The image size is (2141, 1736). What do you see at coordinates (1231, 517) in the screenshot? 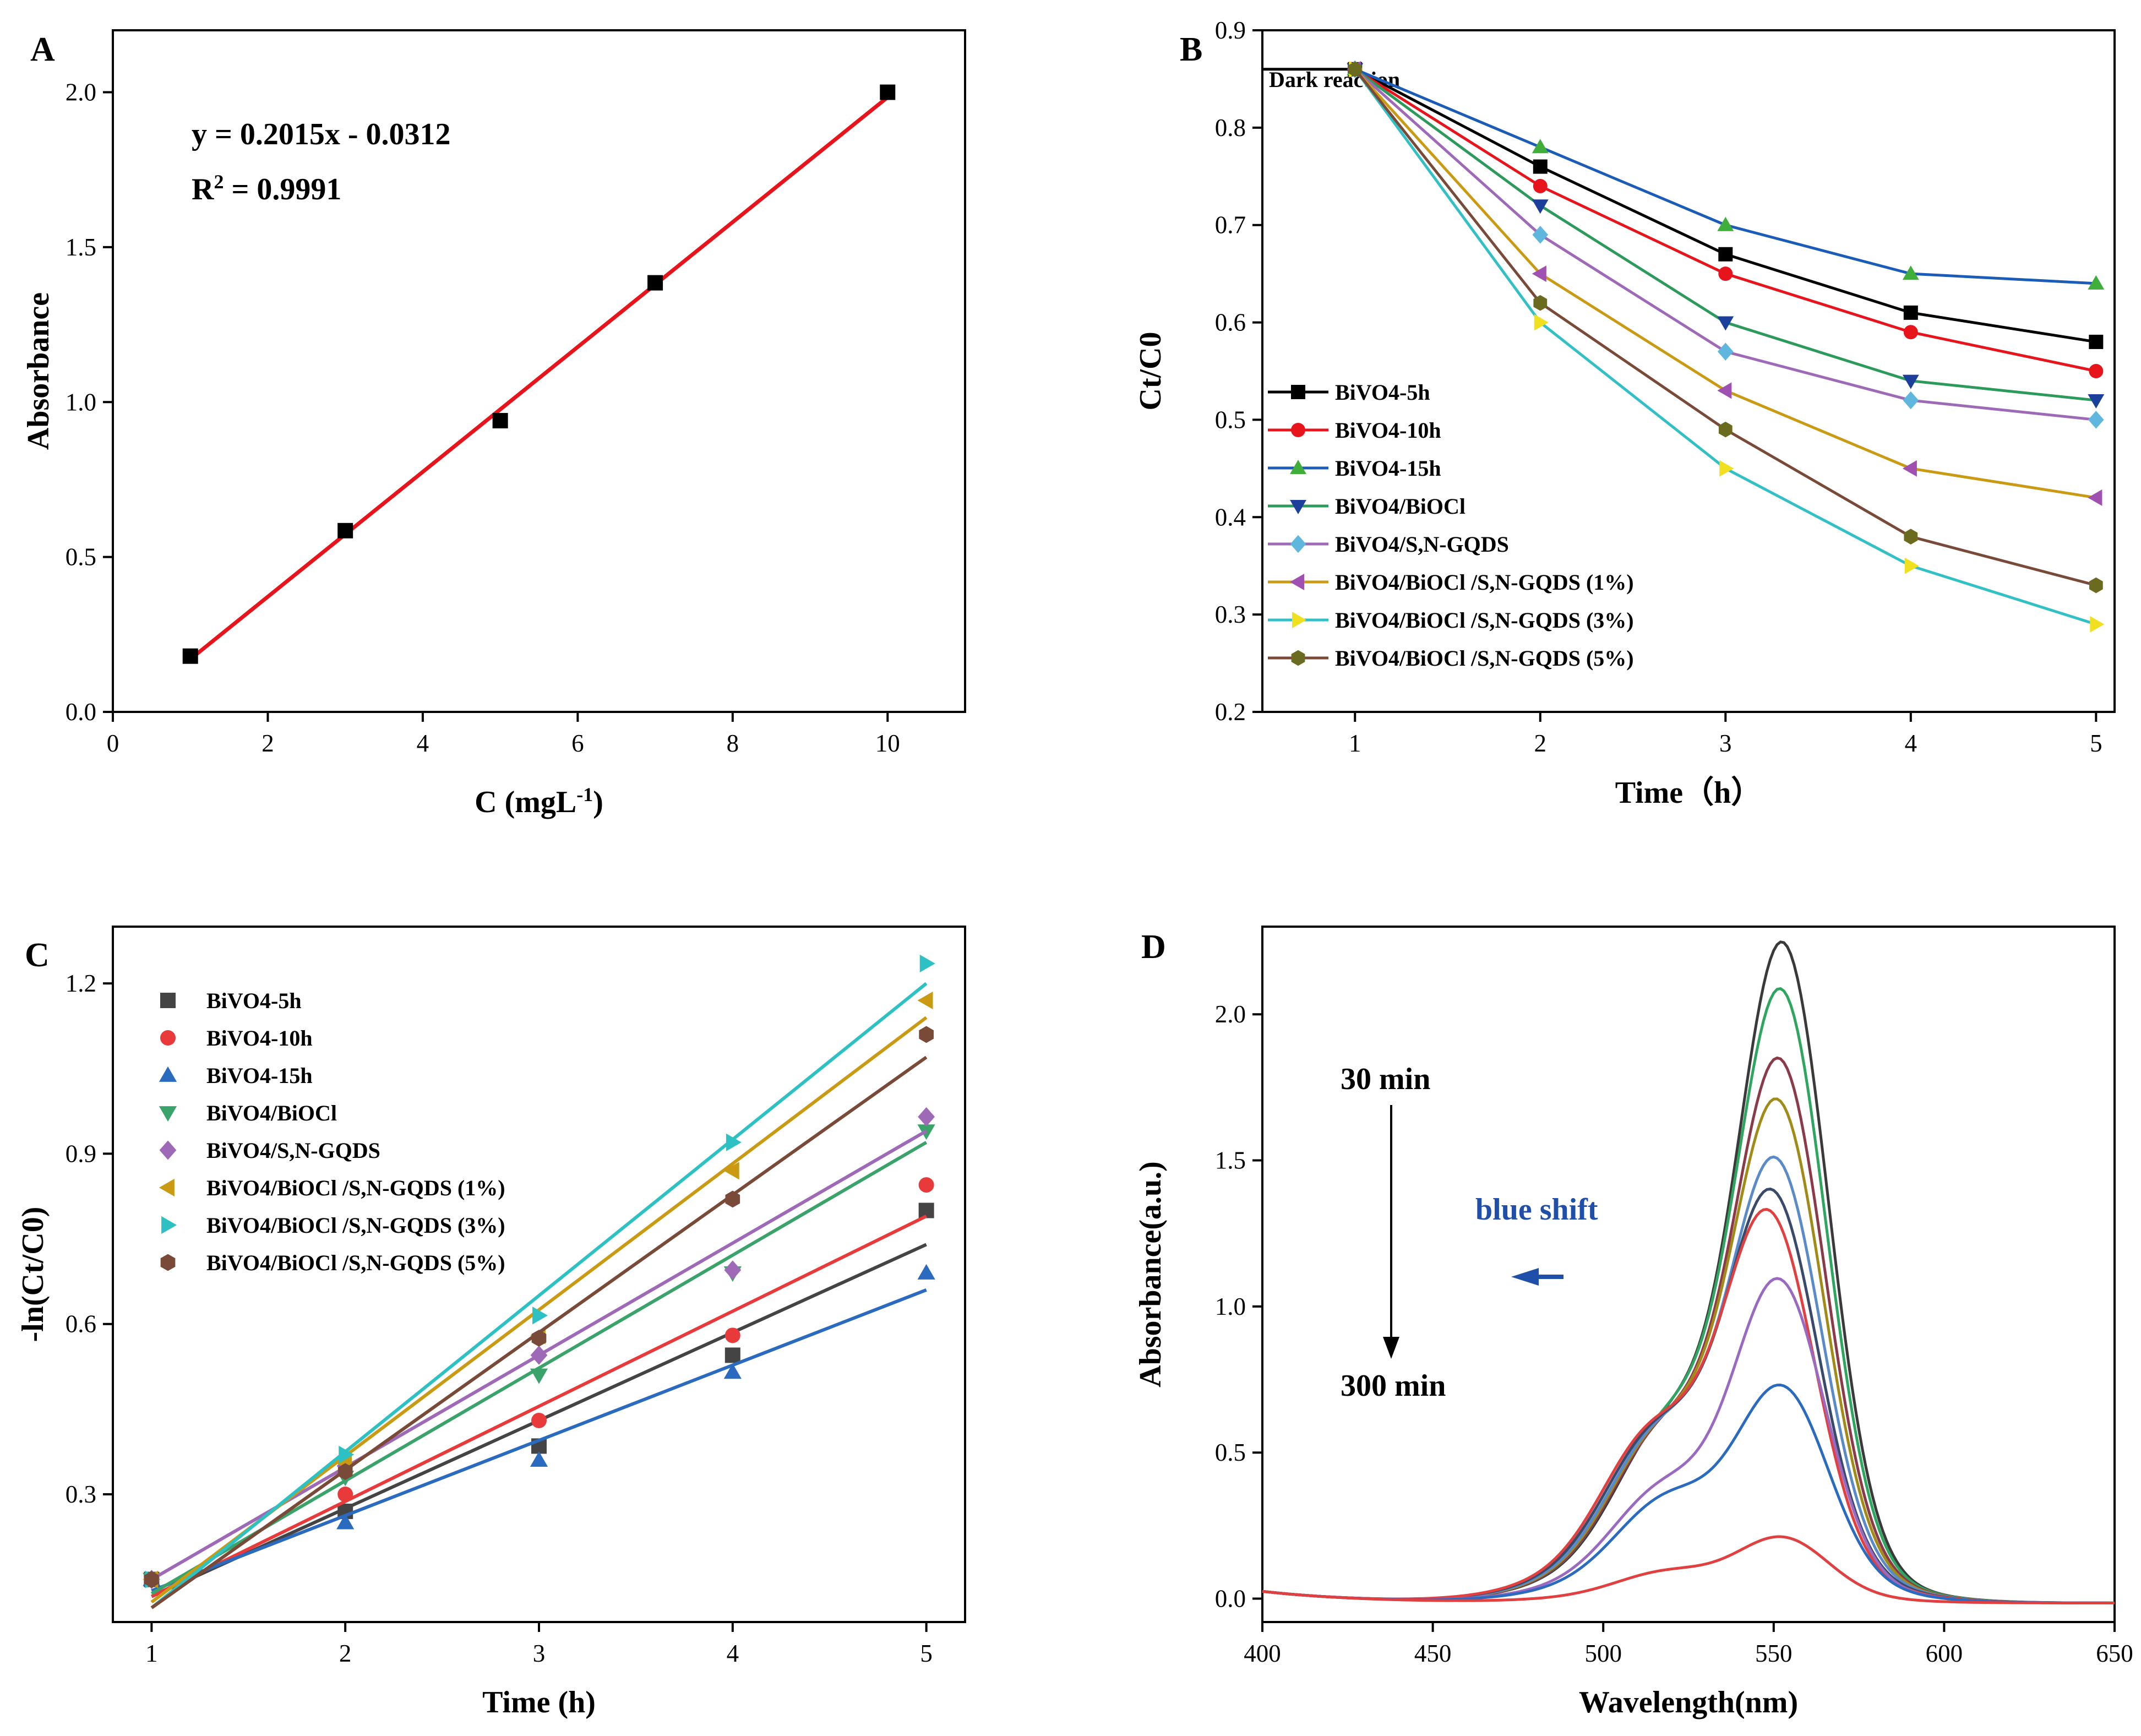
I see `y-tick-label: 0.4` at bounding box center [1231, 517].